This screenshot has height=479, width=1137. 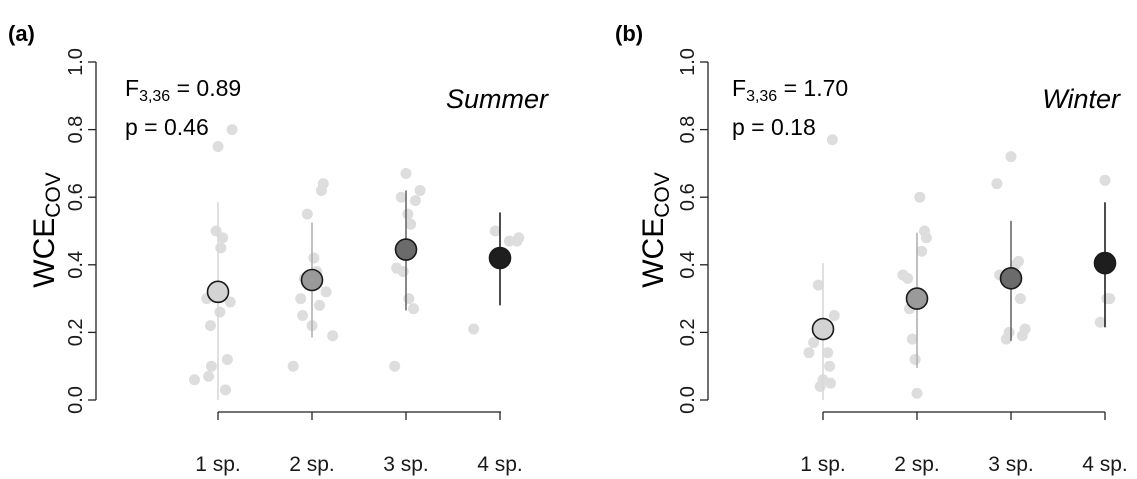 What do you see at coordinates (1081, 99) in the screenshot?
I see `season-label: Winter` at bounding box center [1081, 99].